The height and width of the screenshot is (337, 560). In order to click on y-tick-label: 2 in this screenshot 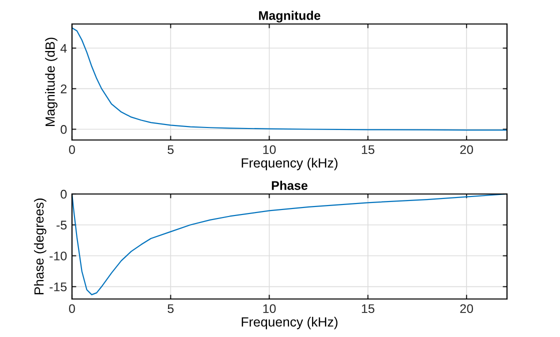, I will do `click(63, 89)`.